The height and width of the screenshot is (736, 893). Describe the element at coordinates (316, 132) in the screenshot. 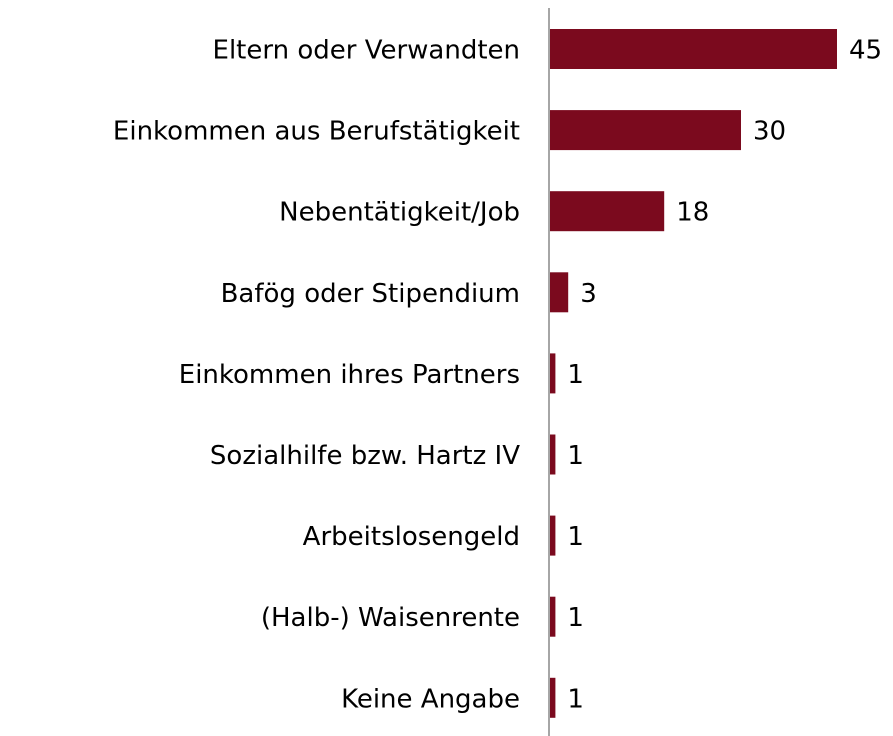

I see `category-label: Einkommen aus Berufstätigkeit` at that location.